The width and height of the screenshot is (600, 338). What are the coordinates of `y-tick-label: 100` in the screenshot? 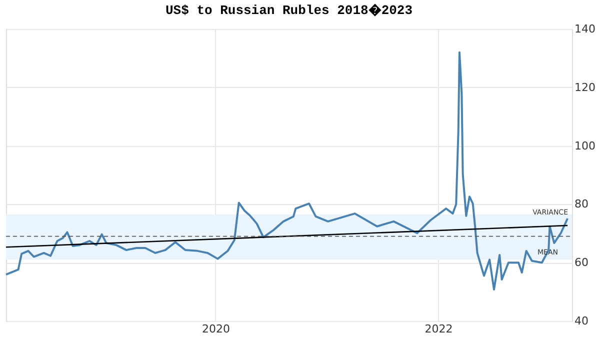 It's located at (585, 145).